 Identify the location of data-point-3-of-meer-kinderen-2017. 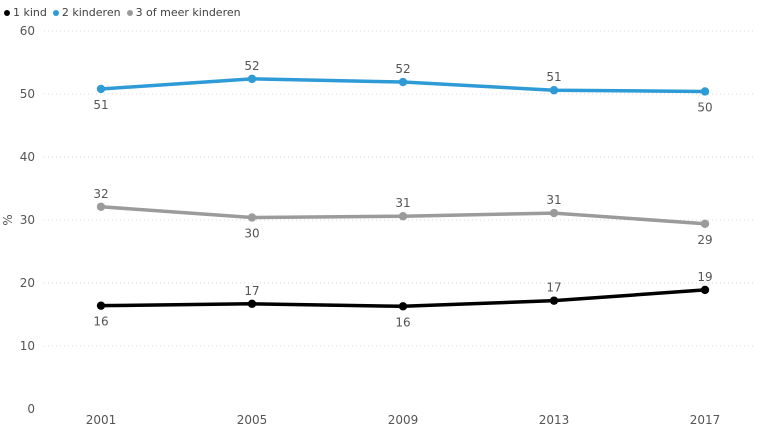
(705, 223).